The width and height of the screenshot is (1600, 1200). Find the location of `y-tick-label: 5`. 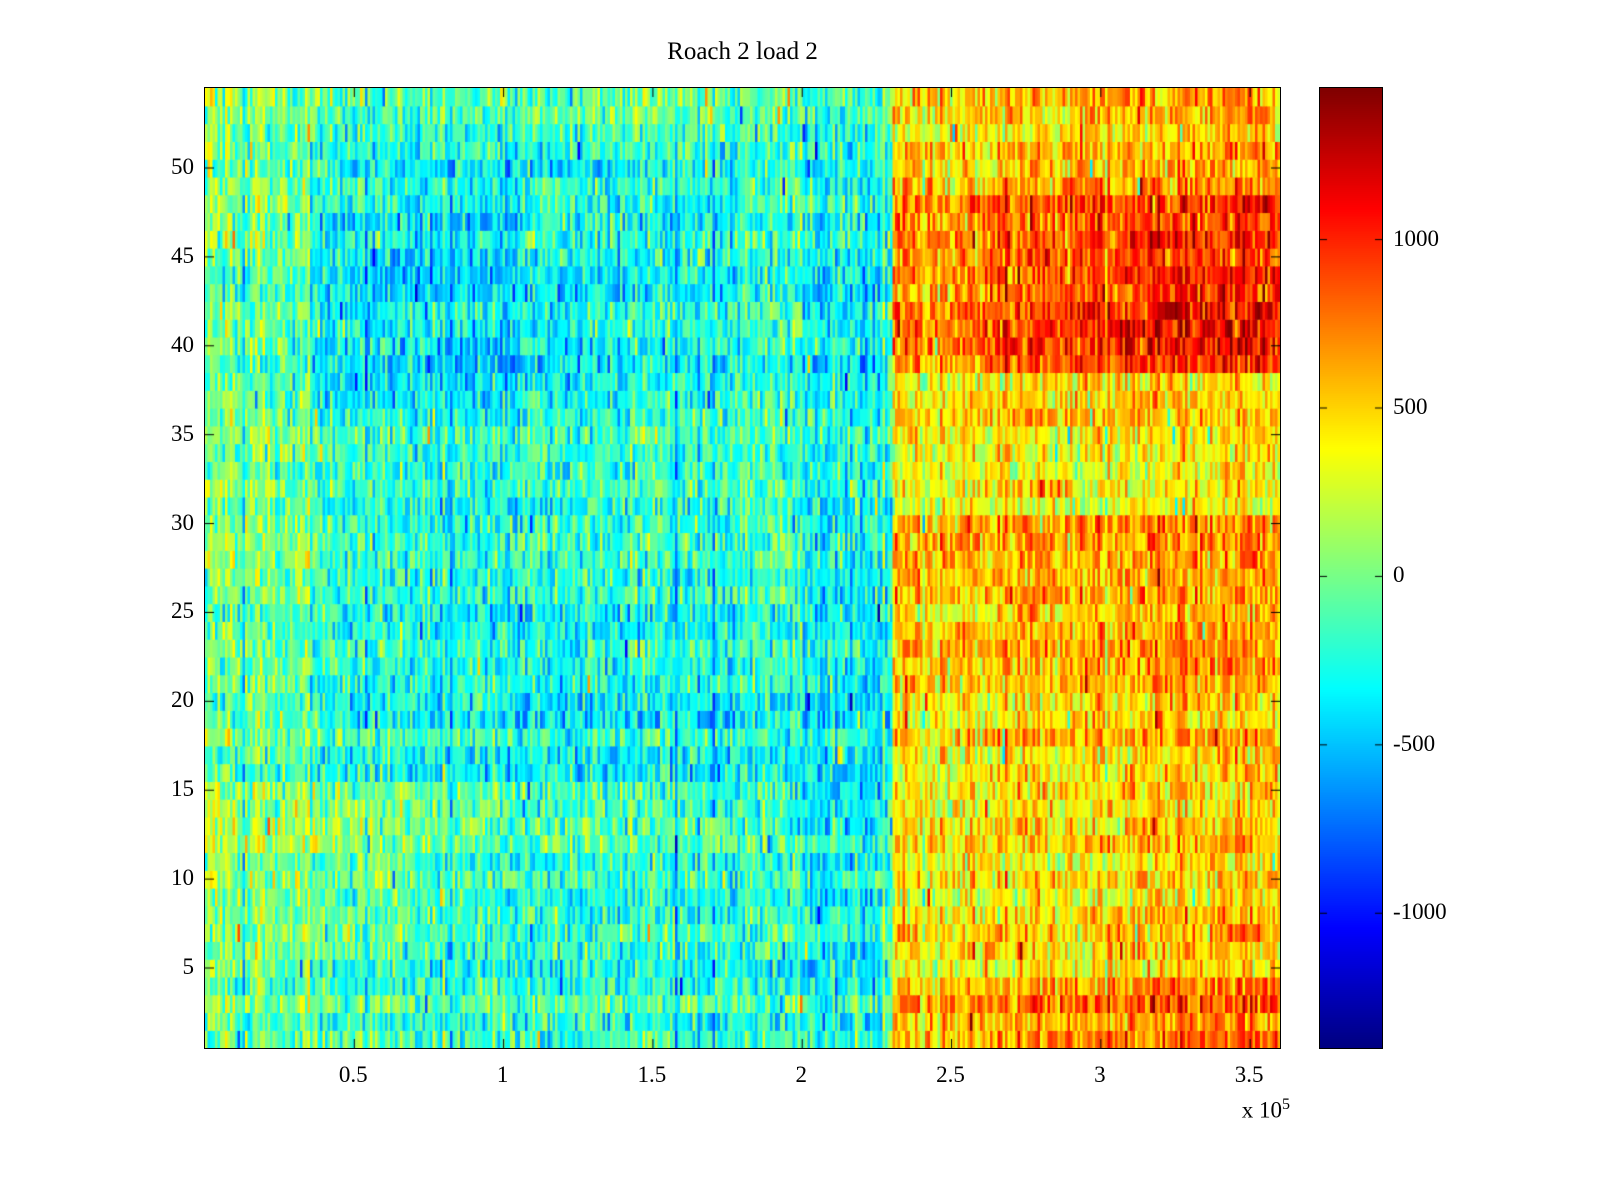

y-tick-label: 5 is located at coordinates (188, 966).